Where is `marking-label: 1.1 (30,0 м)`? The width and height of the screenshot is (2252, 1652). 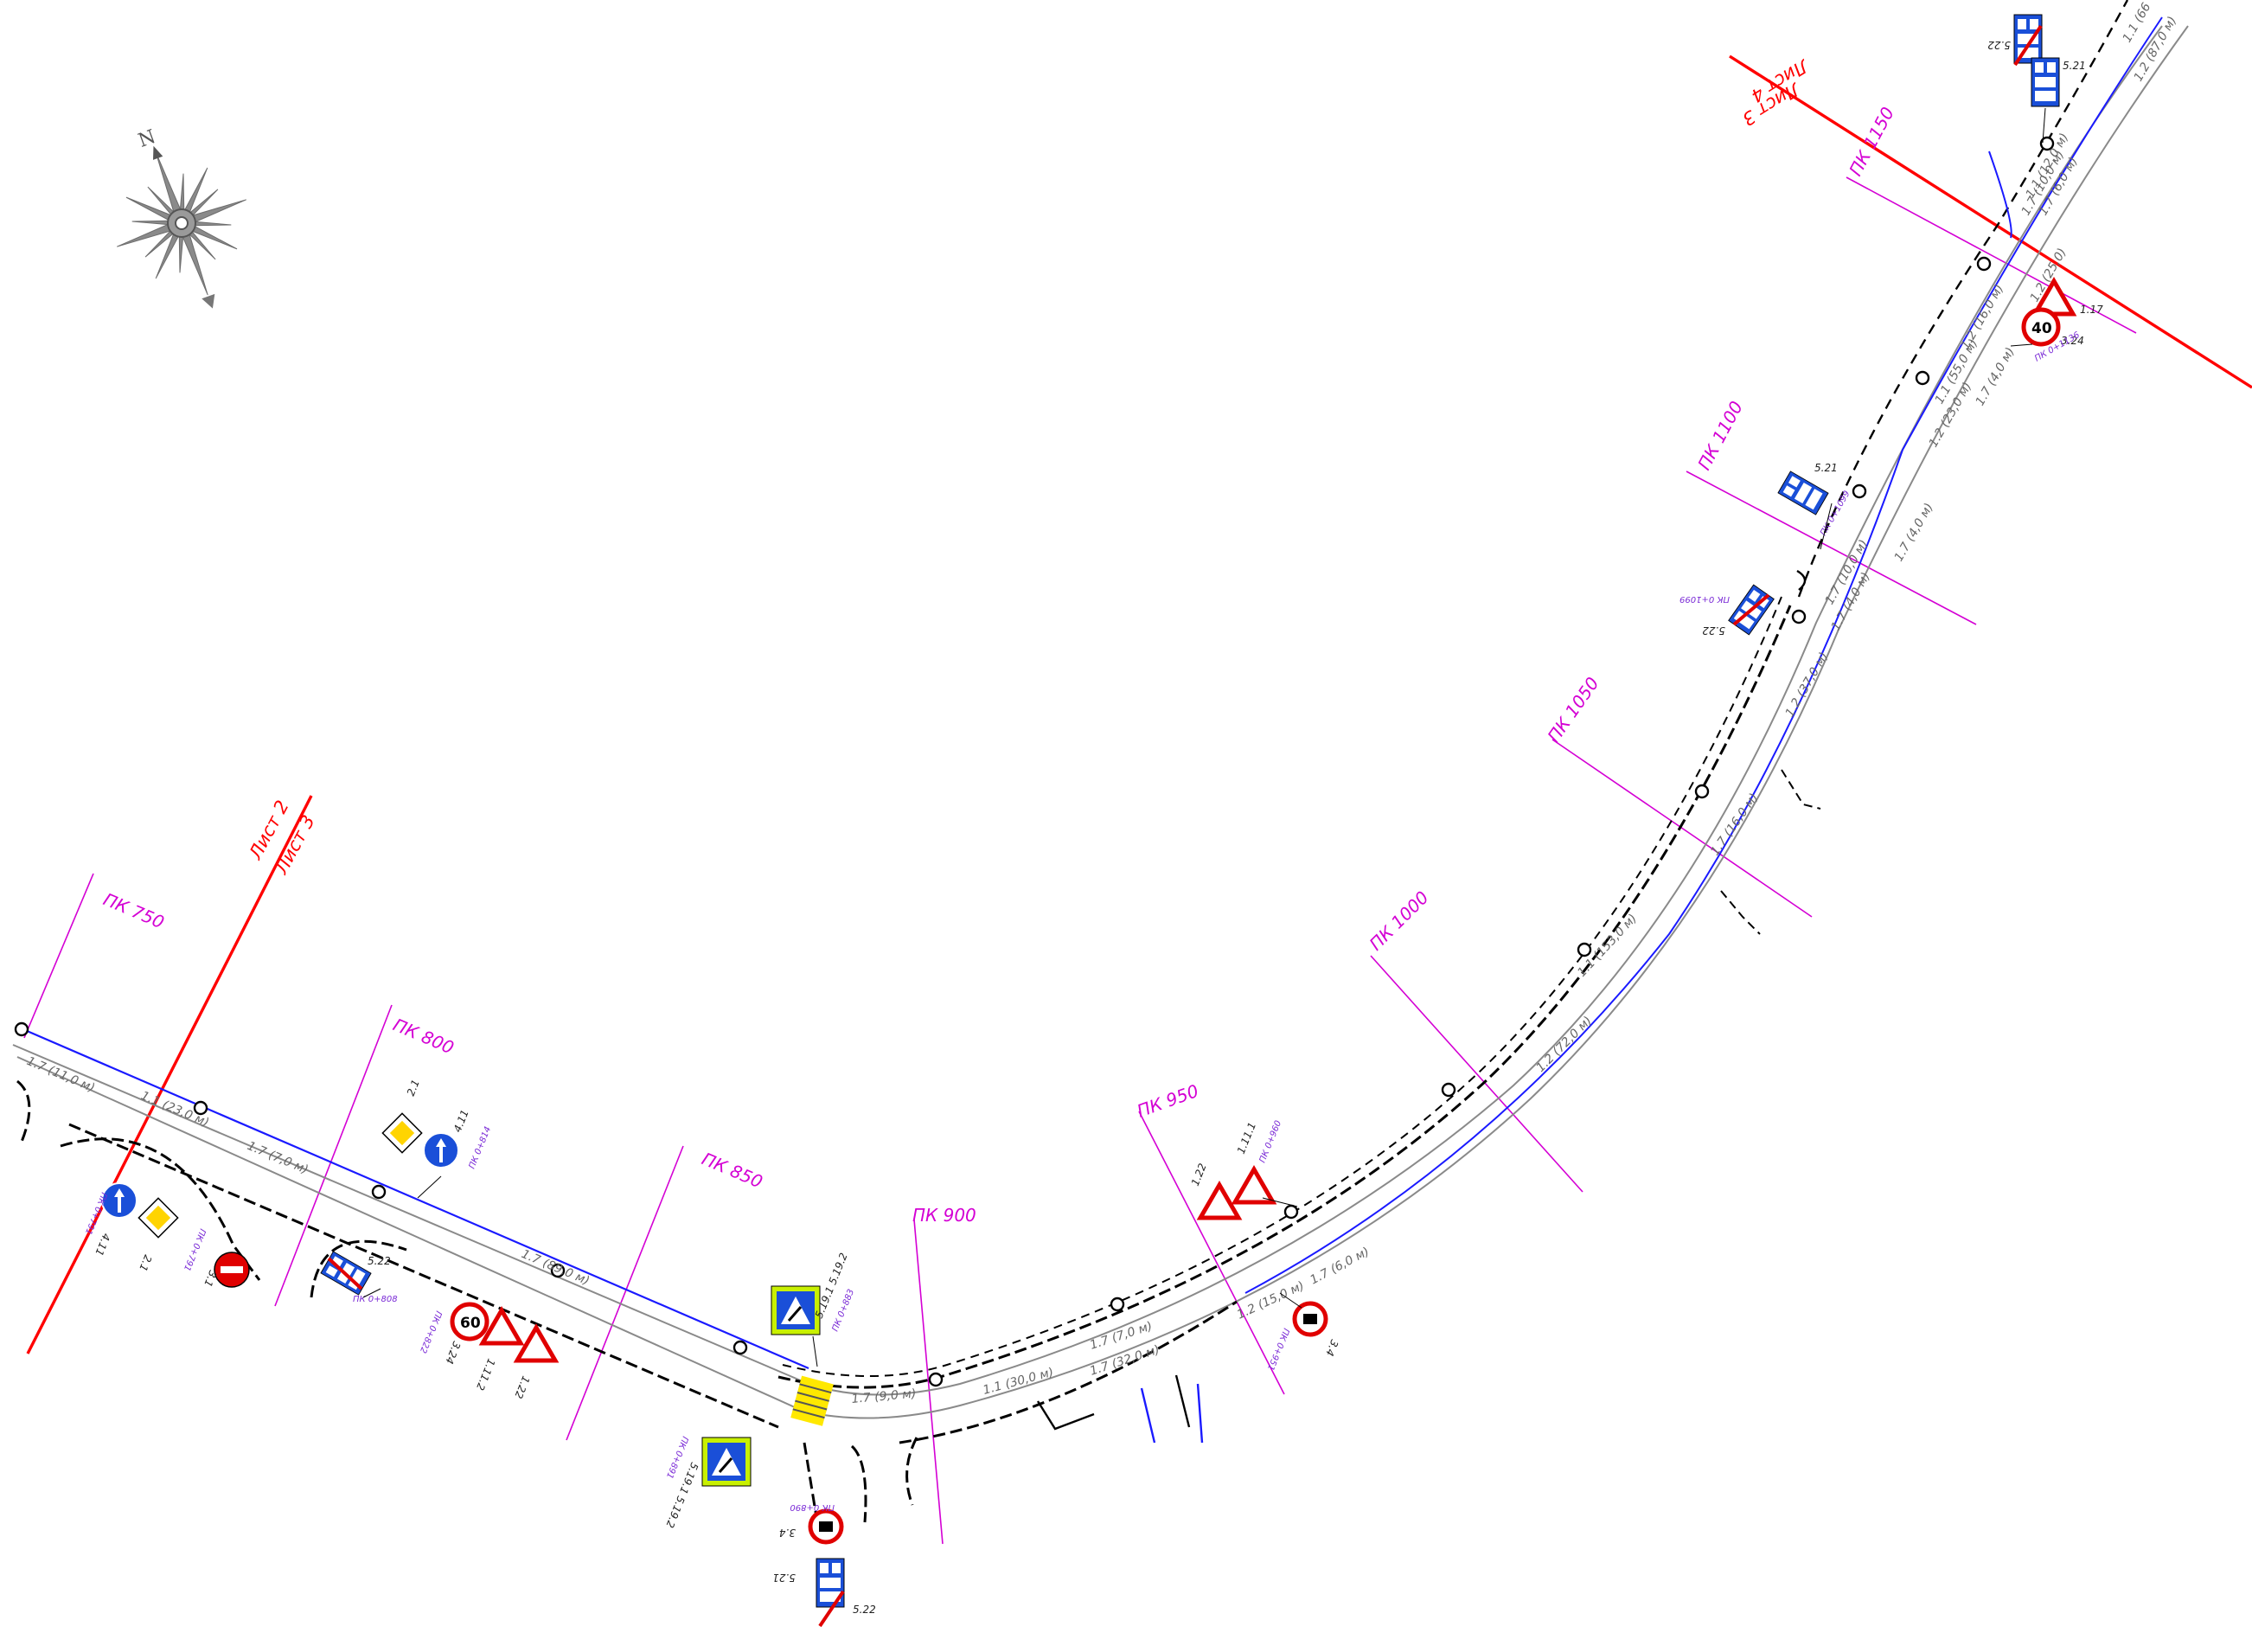 marking-label: 1.1 (30,0 м) is located at coordinates (1018, 1382).